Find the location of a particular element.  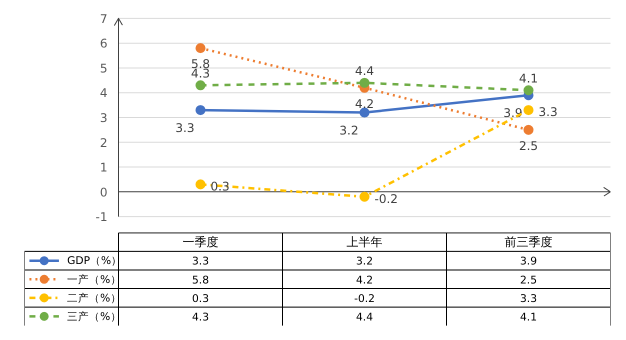

x-tick-label: 上半年 is located at coordinates (364, 242).